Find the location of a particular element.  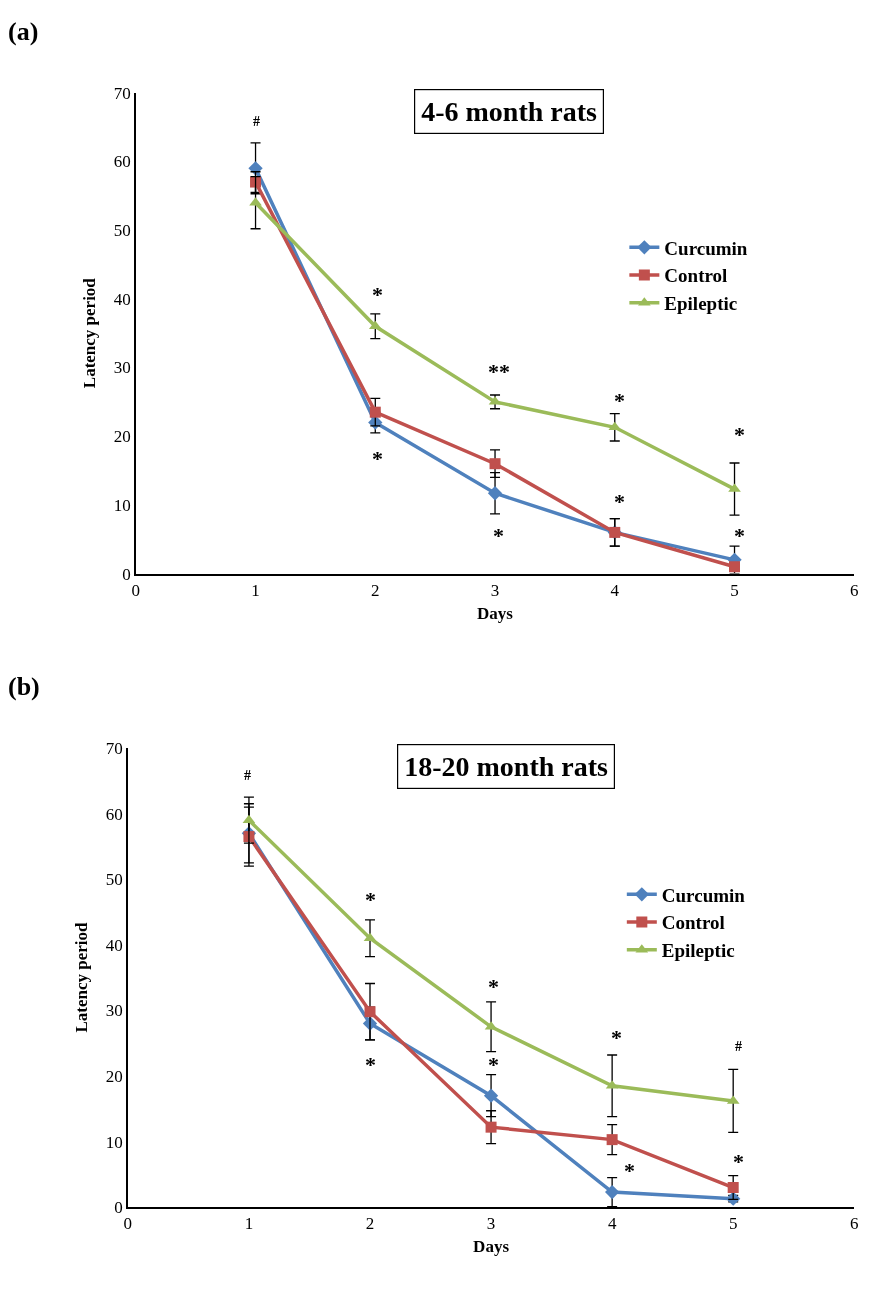

annotation: ** is located at coordinates (499, 371).